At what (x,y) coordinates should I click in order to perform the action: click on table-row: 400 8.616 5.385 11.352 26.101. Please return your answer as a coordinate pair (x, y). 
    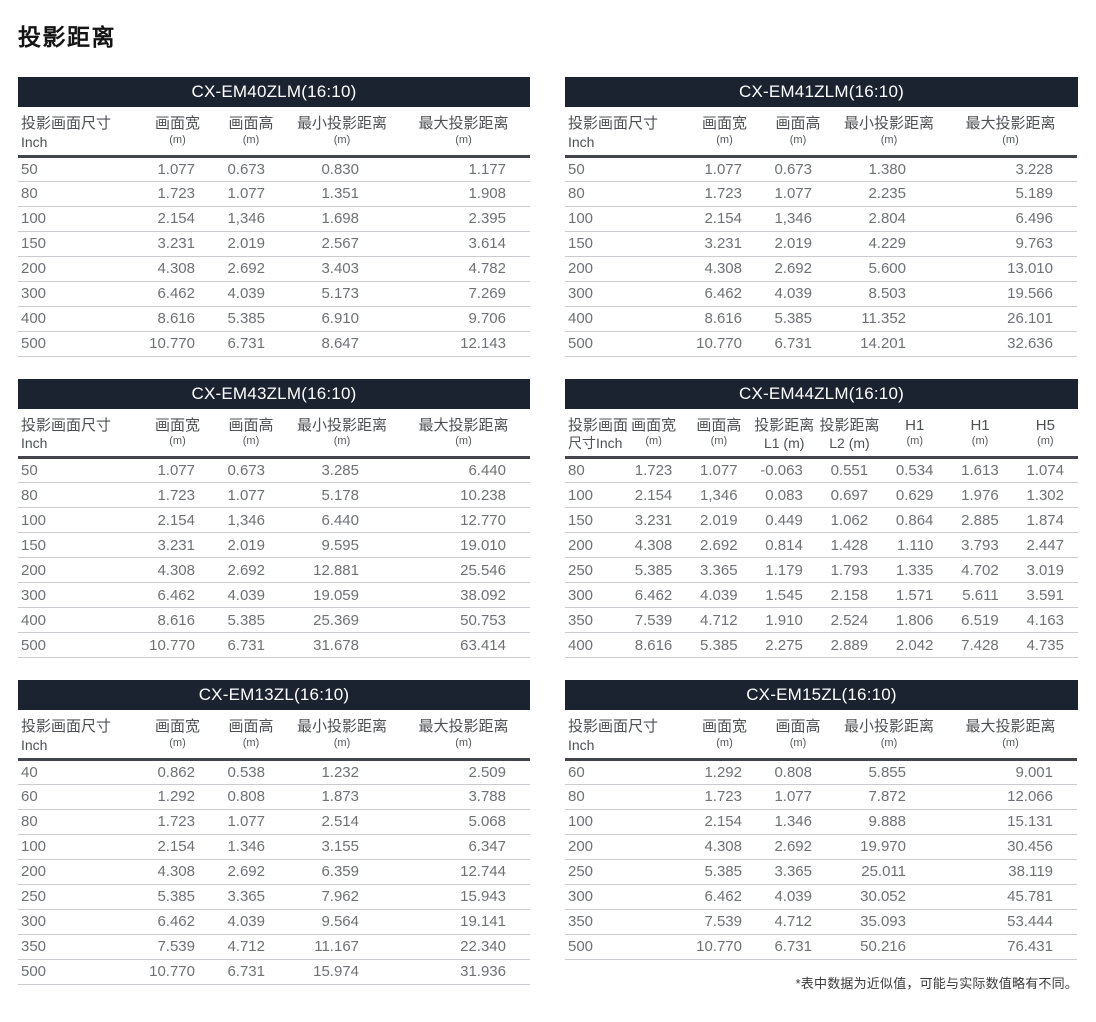
    Looking at the image, I should click on (821, 319).